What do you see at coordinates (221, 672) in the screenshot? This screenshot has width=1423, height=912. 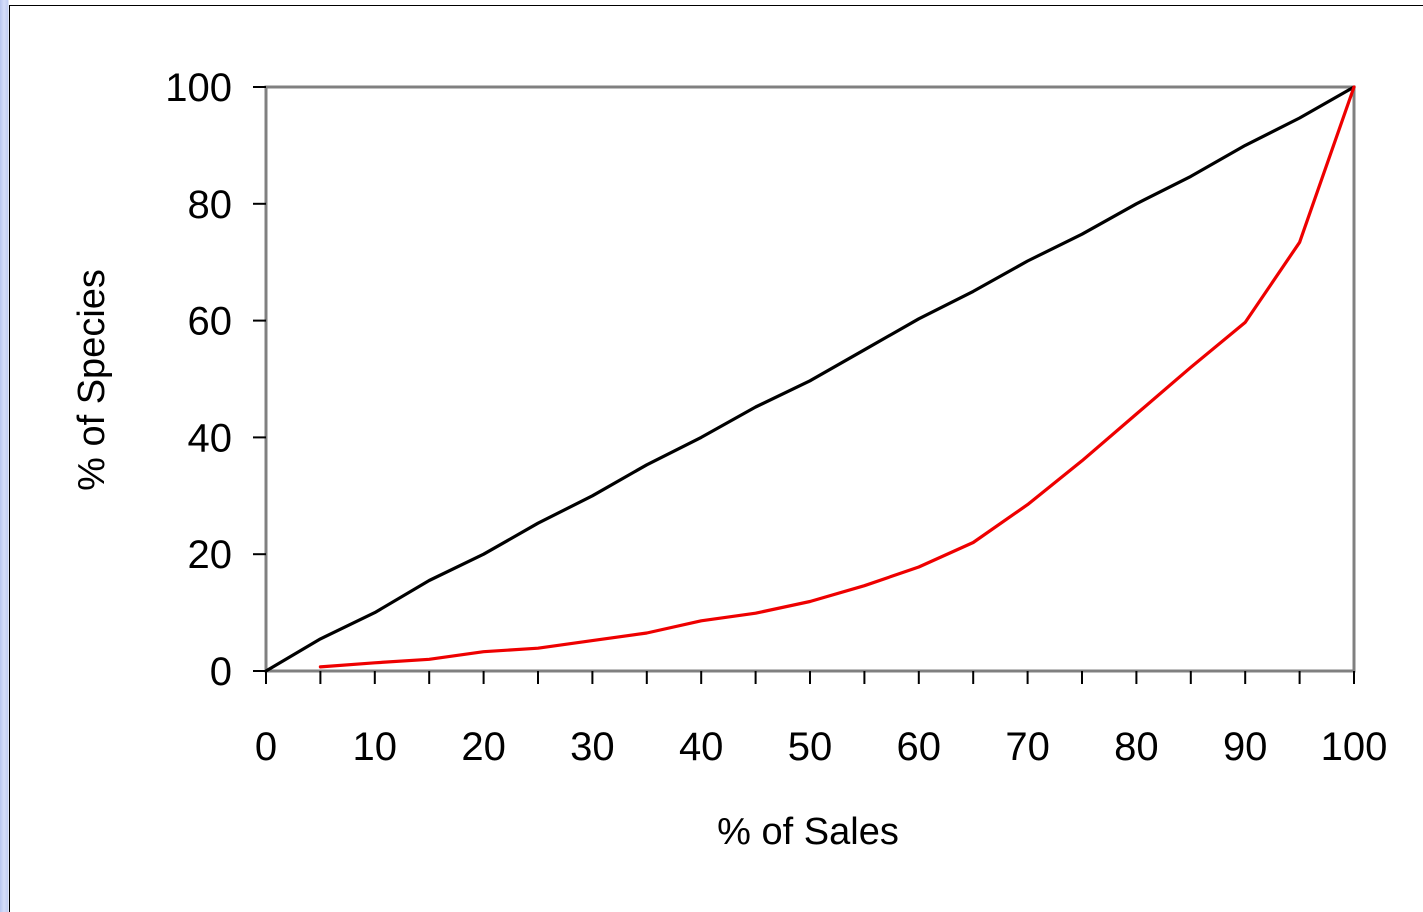 I see `y-tick-label: 0` at bounding box center [221, 672].